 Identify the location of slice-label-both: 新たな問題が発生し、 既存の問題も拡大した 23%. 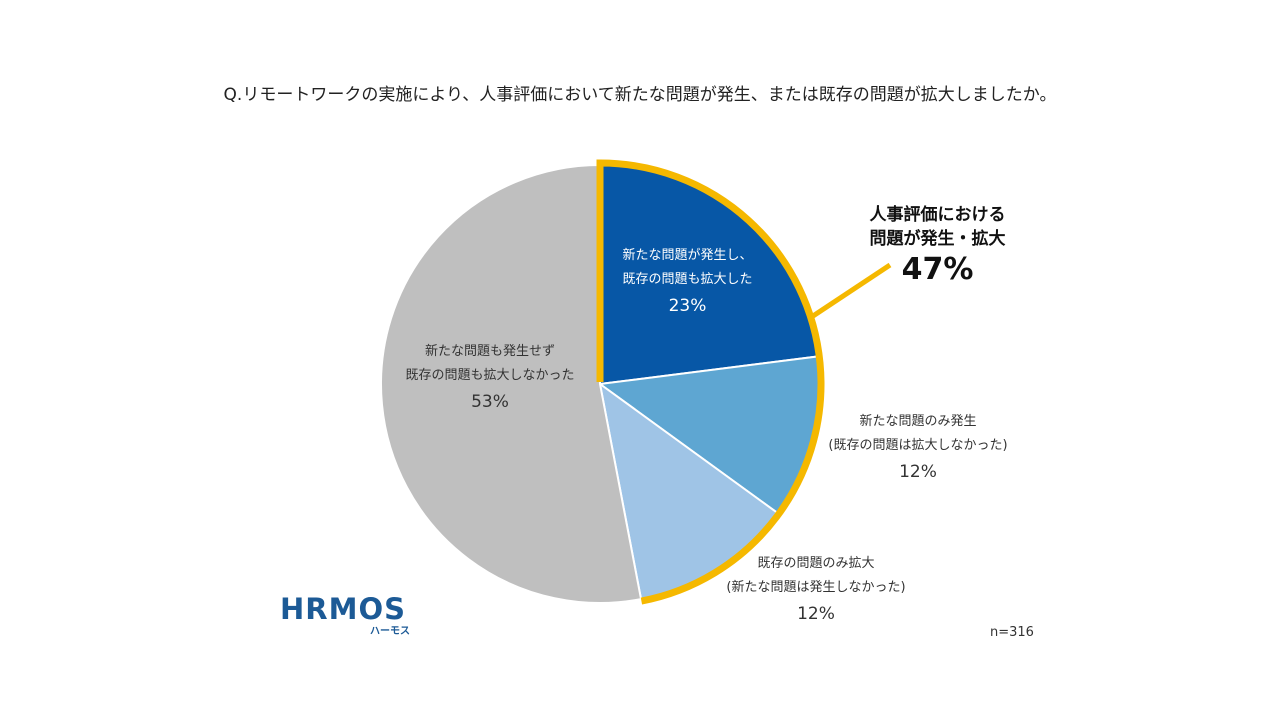
(687, 282).